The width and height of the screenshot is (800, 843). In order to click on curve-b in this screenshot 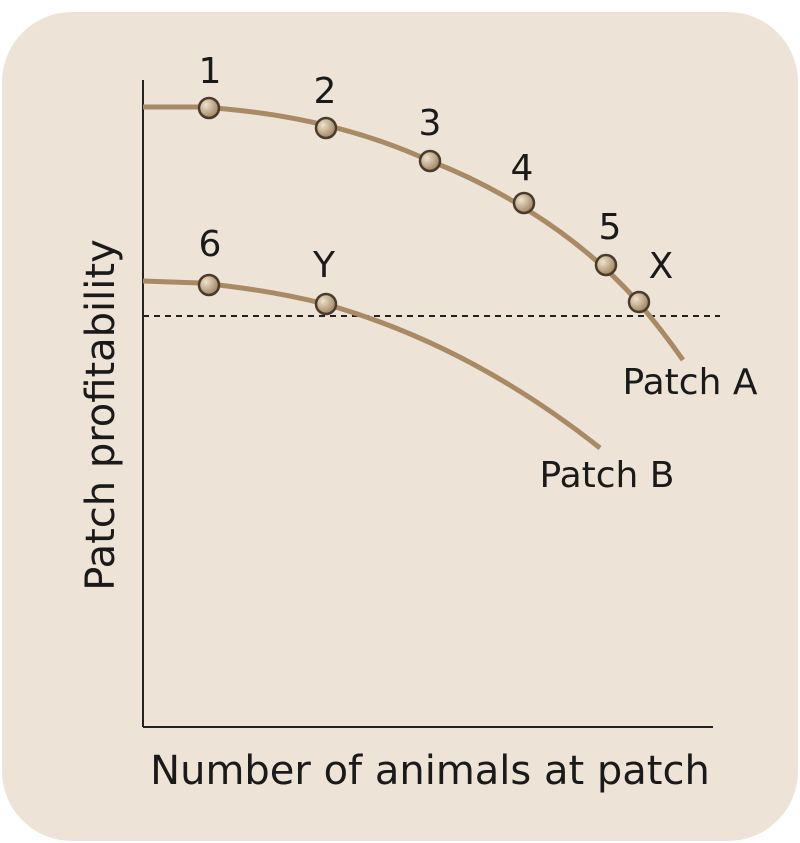, I will do `click(372, 364)`.